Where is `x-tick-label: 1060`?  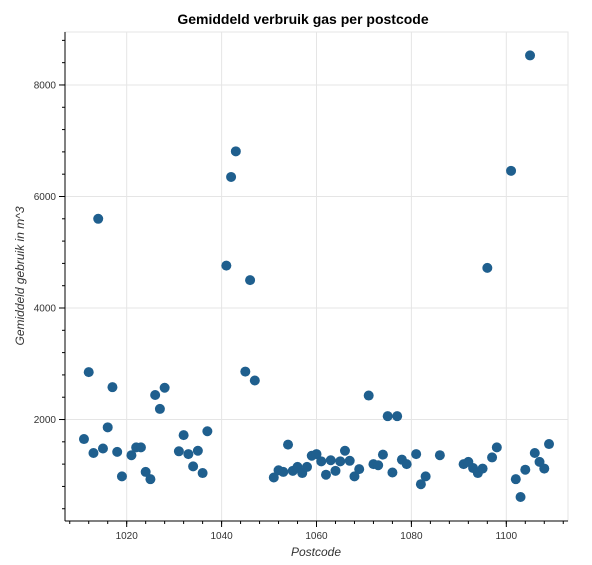 x-tick-label: 1060 is located at coordinates (316, 536).